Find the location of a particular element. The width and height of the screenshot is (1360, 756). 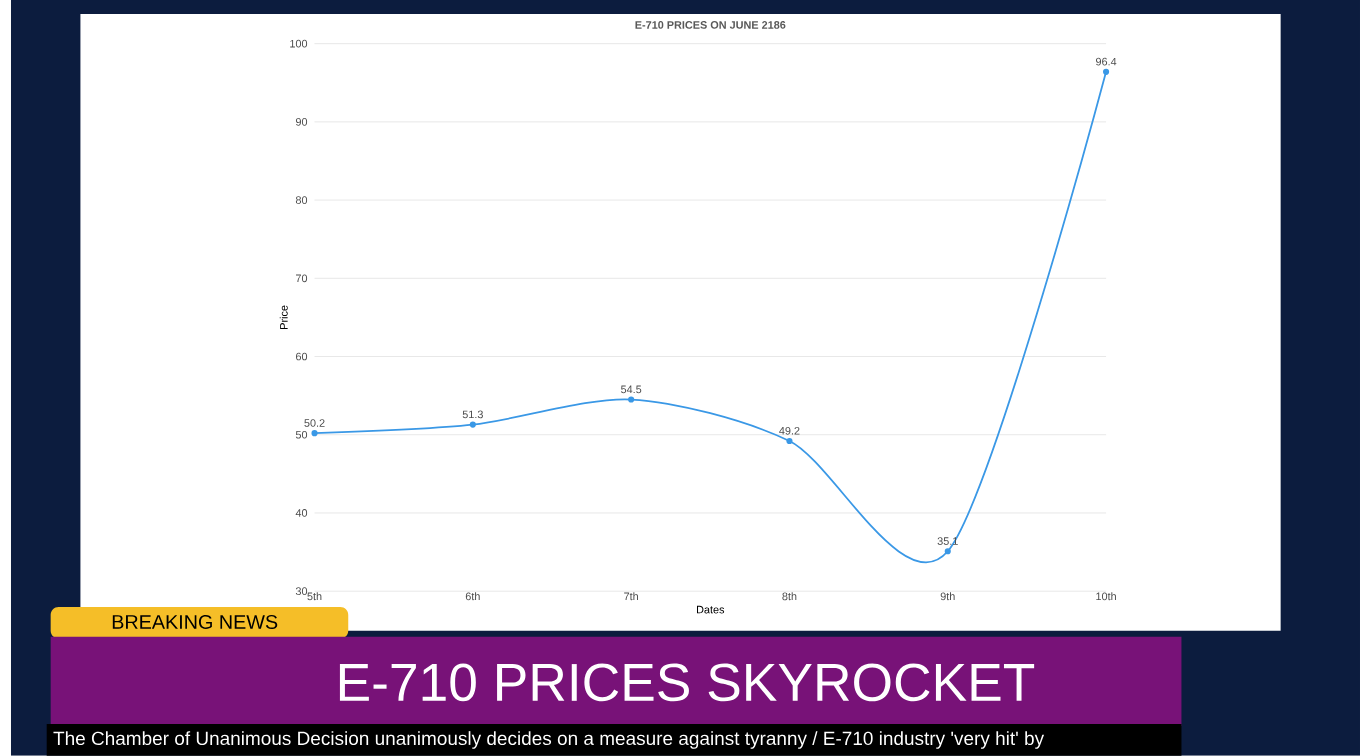

text: BREAKING NEWS is located at coordinates (195, 622).